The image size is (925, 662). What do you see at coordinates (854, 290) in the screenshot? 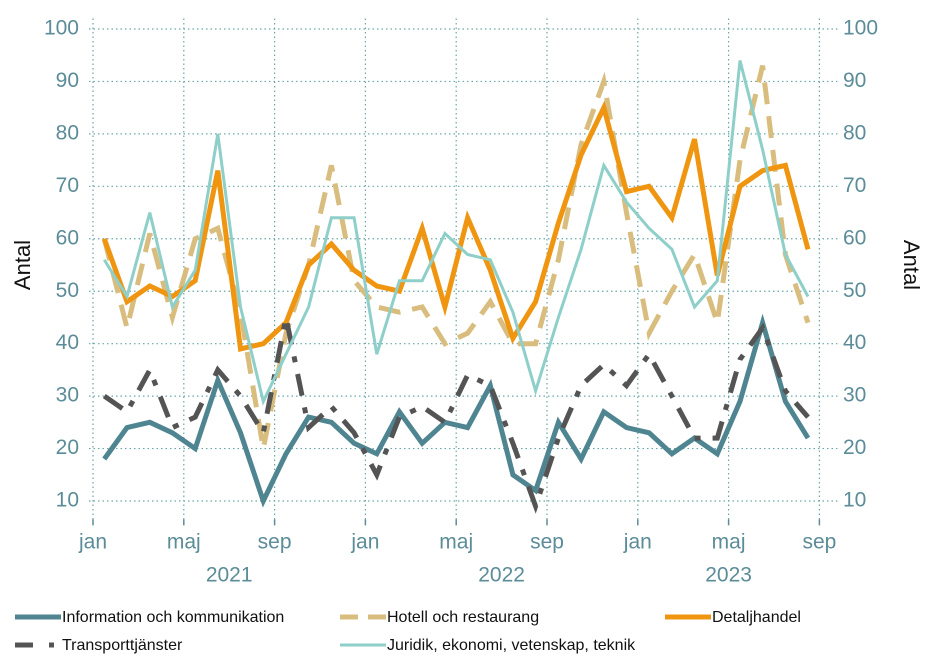
I see `y2-tick-label: 50` at bounding box center [854, 290].